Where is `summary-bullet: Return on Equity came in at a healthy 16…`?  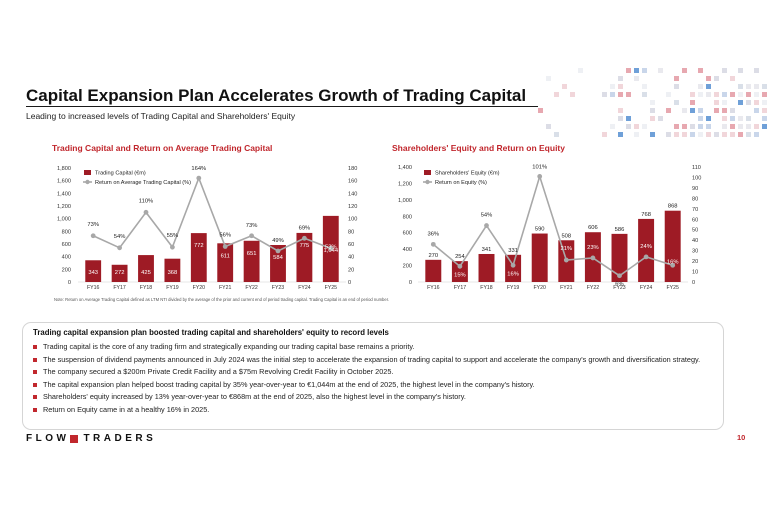
summary-bullet: Return on Equity came in at a healthy 16… is located at coordinates (377, 409).